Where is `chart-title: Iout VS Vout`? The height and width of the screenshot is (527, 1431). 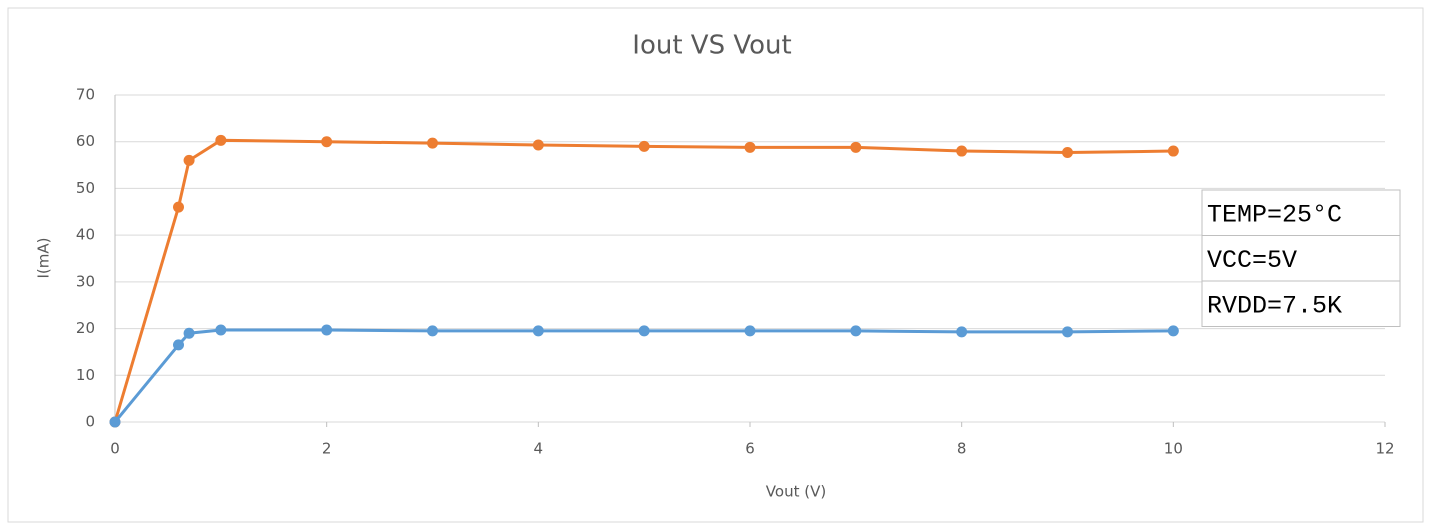
chart-title: Iout VS Vout is located at coordinates (711, 46).